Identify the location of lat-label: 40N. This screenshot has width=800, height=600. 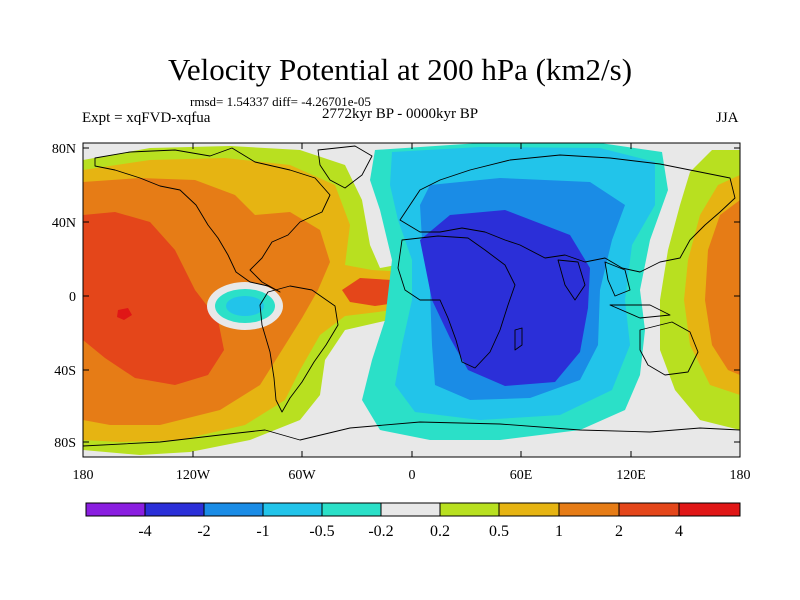
(64, 223).